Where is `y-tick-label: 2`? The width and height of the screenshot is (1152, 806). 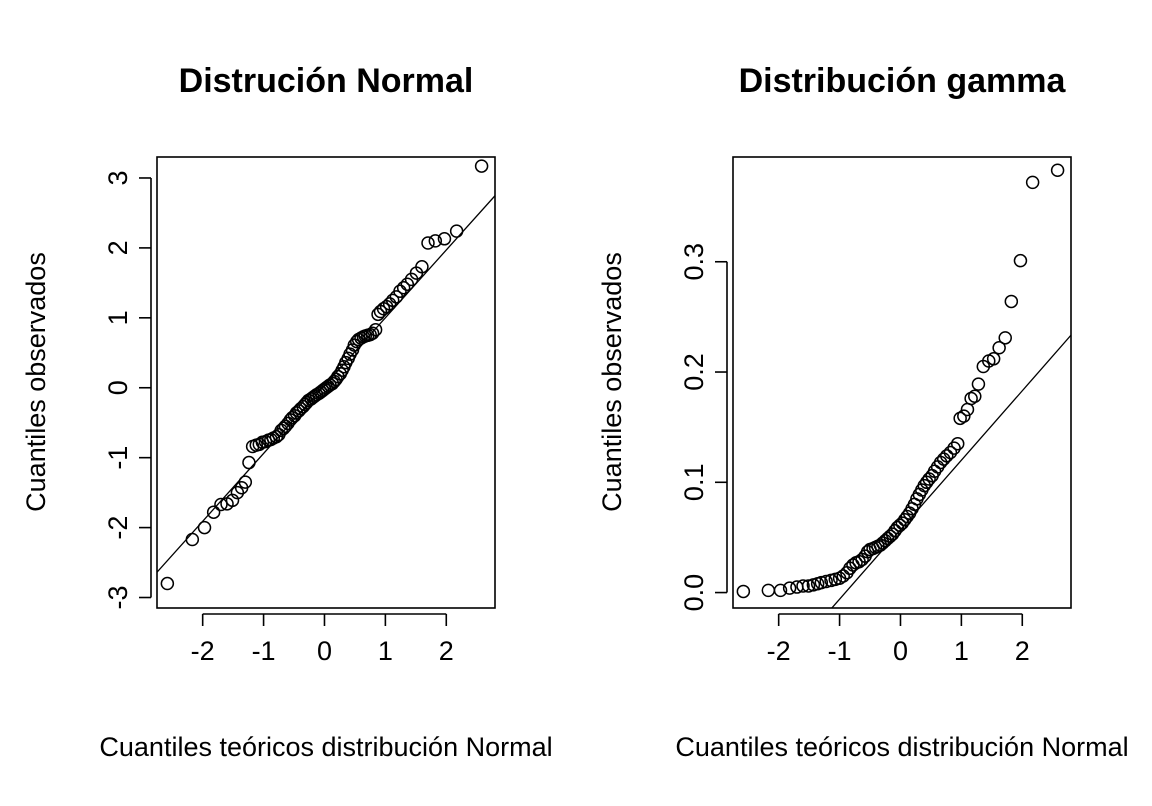
y-tick-label: 2 is located at coordinates (118, 247).